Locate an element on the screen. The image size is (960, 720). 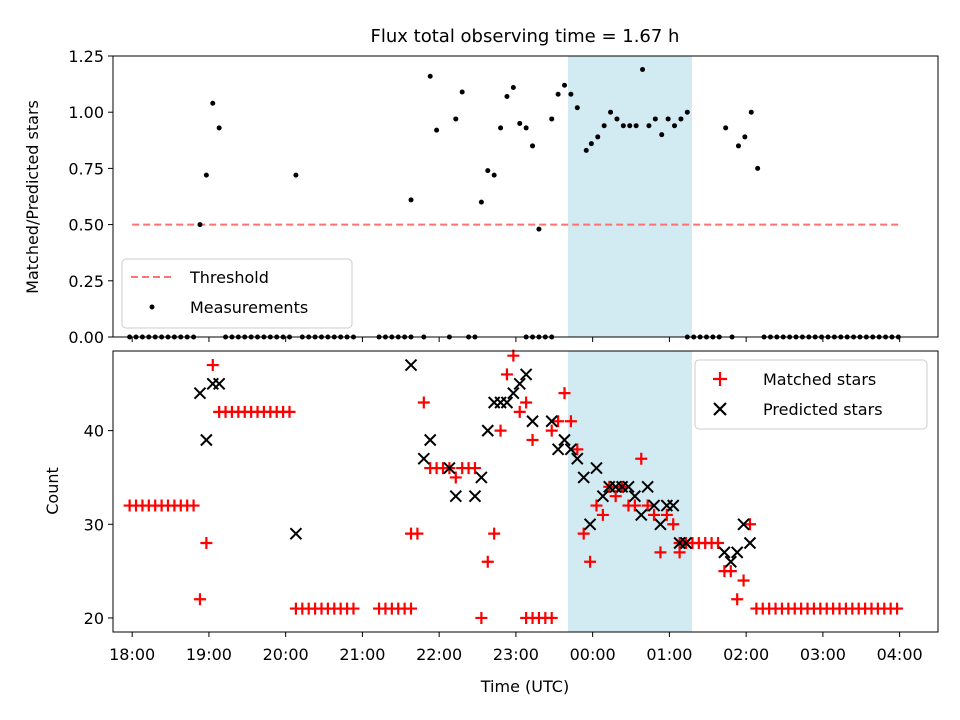
ratio-y-tick-label: 0.00 is located at coordinates (86, 337).